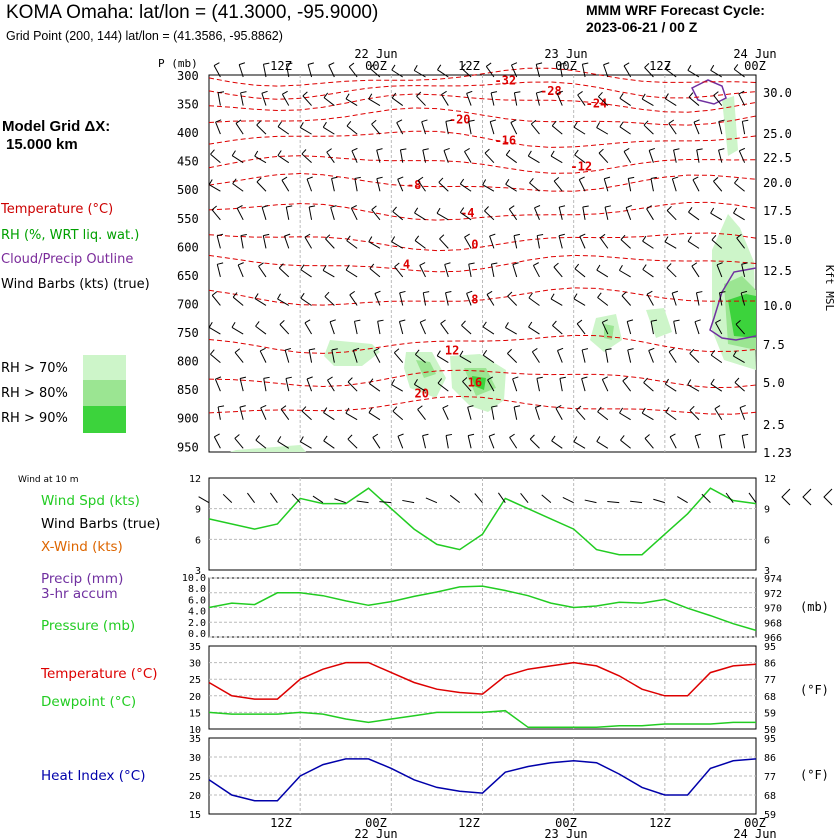 Image resolution: width=840 pixels, height=840 pixels. What do you see at coordinates (807, 497) in the screenshot?
I see `barb-legend-mark` at bounding box center [807, 497].